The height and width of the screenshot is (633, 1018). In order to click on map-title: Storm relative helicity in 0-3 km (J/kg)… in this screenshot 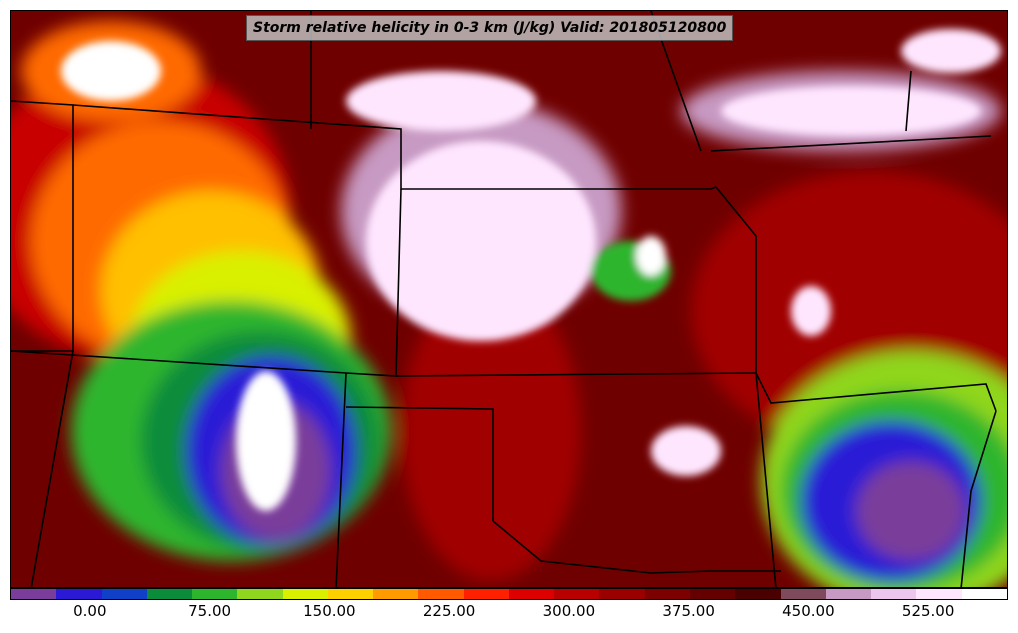, I will do `click(490, 28)`.